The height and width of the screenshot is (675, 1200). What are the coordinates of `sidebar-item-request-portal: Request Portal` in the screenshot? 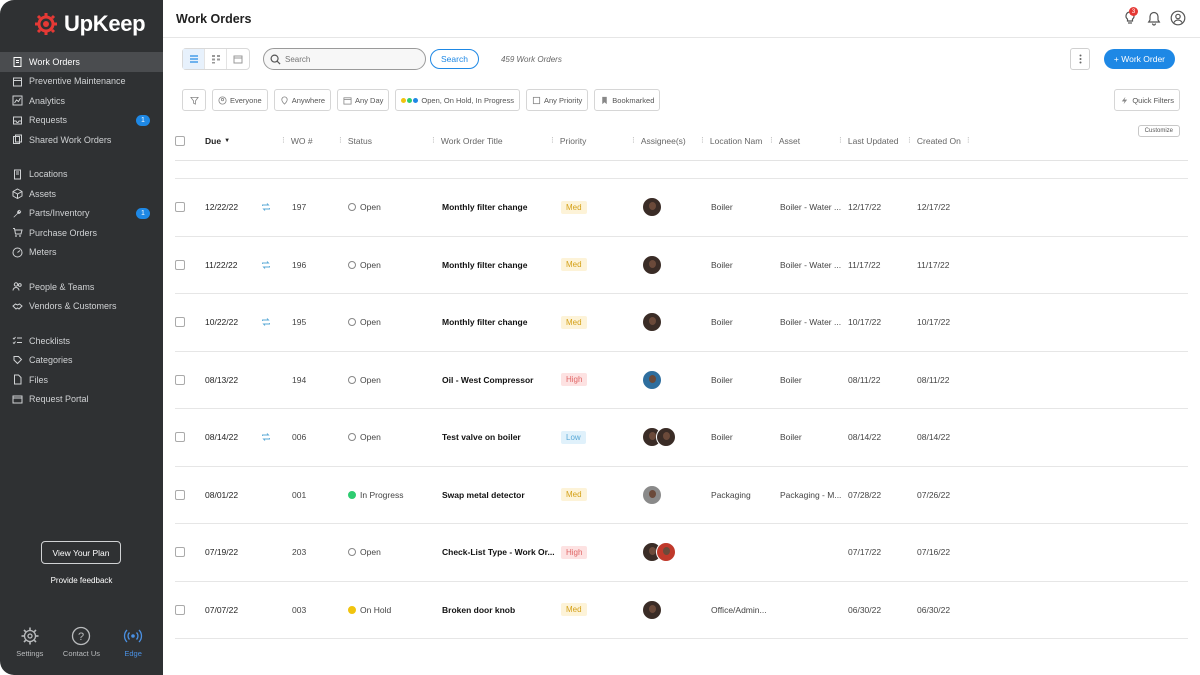 It's located at (81, 400).